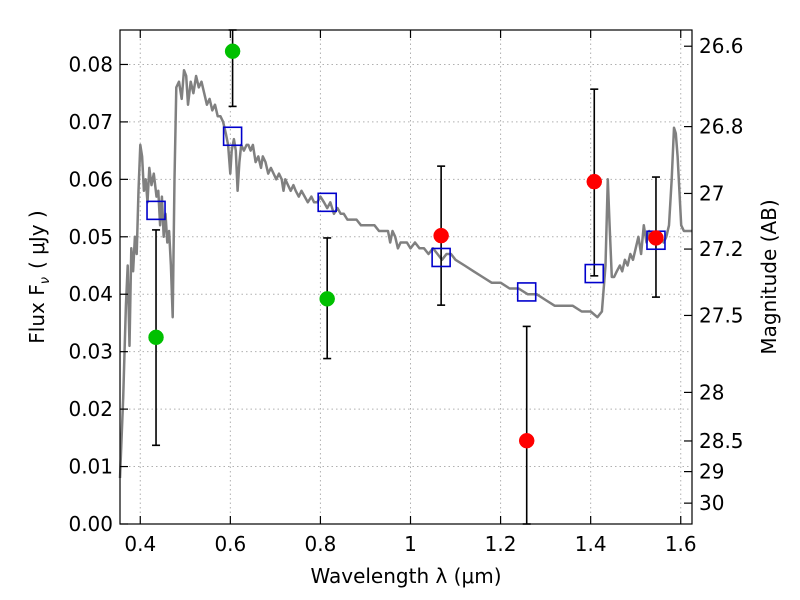 Image resolution: width=800 pixels, height=600 pixels. I want to click on y-tick-label: 0.08, so click(90, 64).